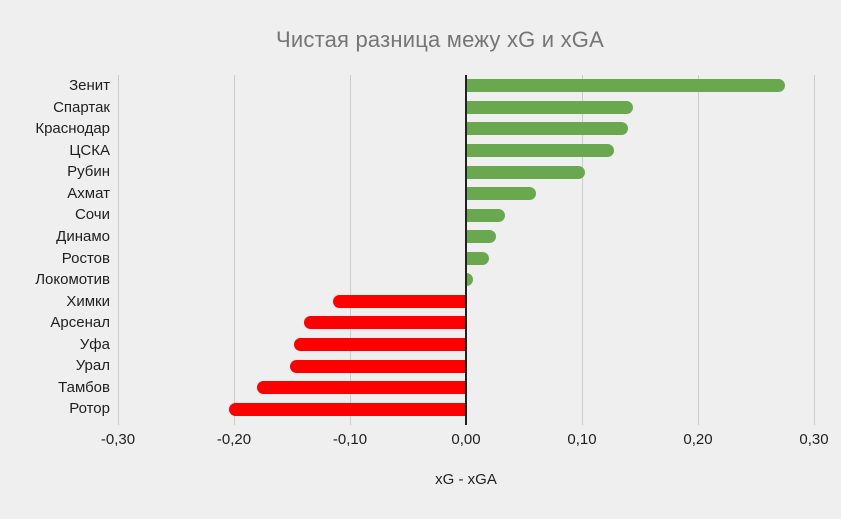 The height and width of the screenshot is (519, 841). Describe the element at coordinates (83, 236) in the screenshot. I see `category-label: Динамо` at that location.